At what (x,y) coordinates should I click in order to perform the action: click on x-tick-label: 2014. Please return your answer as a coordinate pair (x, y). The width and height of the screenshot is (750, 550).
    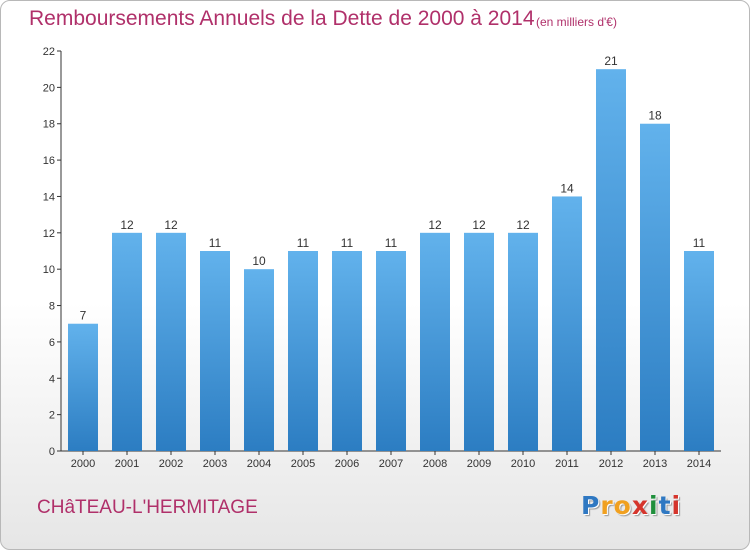
    Looking at the image, I should click on (699, 464).